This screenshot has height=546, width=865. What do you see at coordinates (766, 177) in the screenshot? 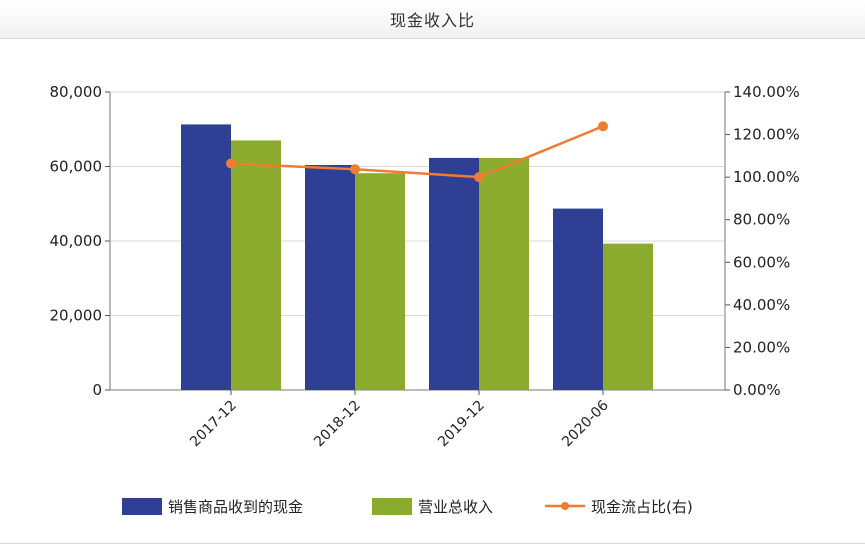
I see `y-right-tick-label: 100.00%` at bounding box center [766, 177].